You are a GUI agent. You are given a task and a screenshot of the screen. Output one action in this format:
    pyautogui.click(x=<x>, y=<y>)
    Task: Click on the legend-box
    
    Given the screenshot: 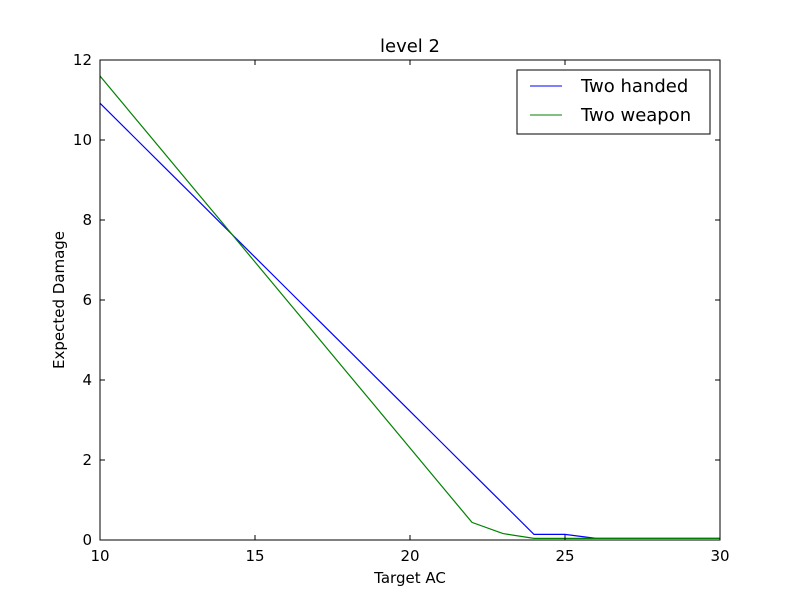 What is the action you would take?
    pyautogui.click(x=613, y=102)
    